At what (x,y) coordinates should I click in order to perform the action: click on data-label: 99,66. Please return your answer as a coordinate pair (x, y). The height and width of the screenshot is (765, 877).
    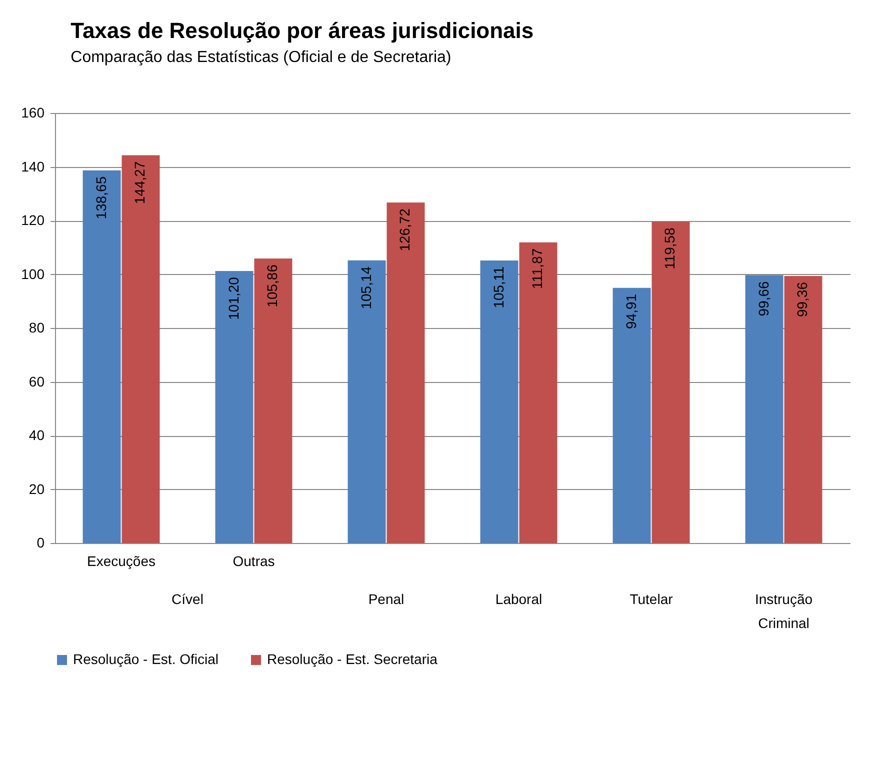
    Looking at the image, I should click on (763, 298).